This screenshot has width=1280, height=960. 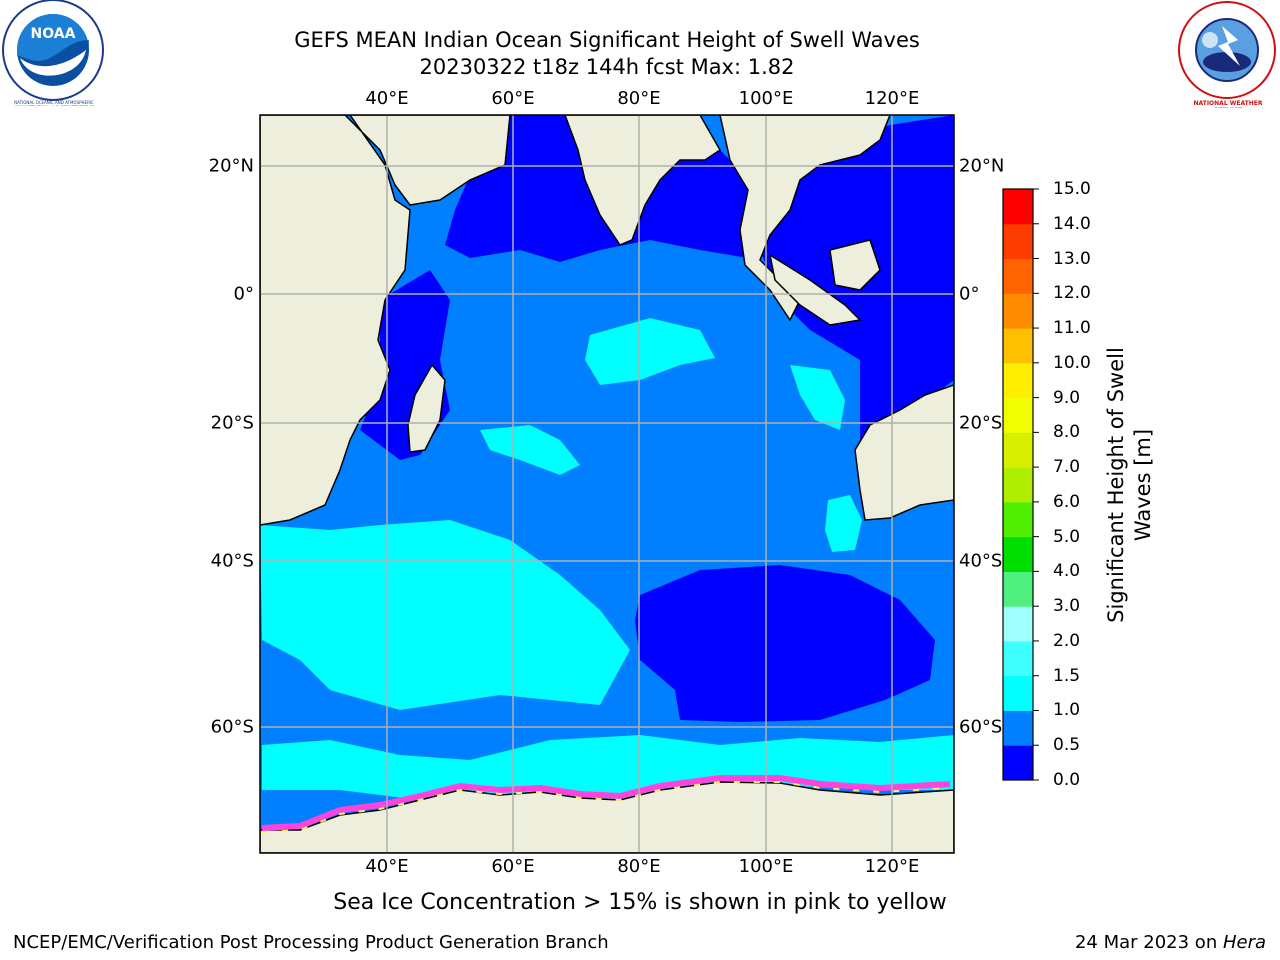 What do you see at coordinates (981, 423) in the screenshot?
I see `lat-label-right-20s: 20°S` at bounding box center [981, 423].